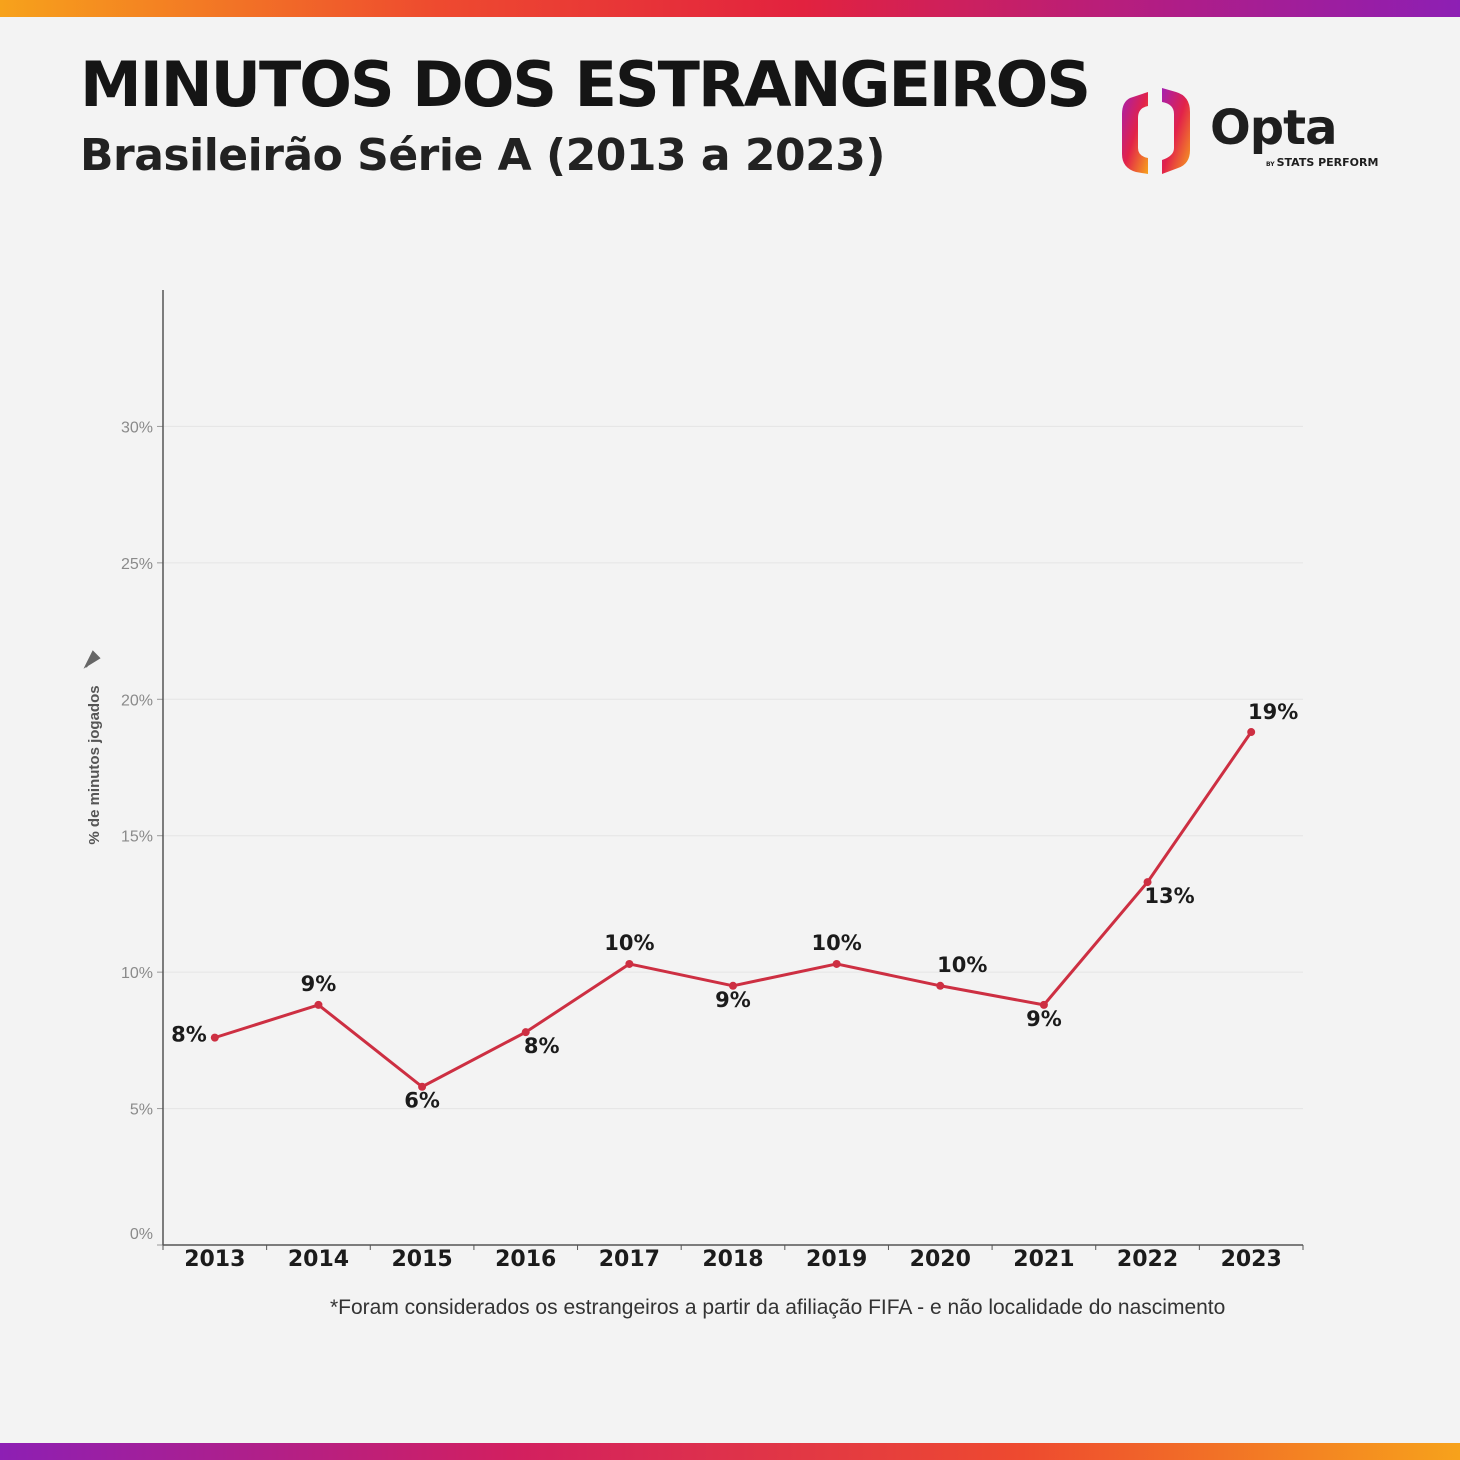  I want to click on y-tick-label: 20%, so click(137, 700).